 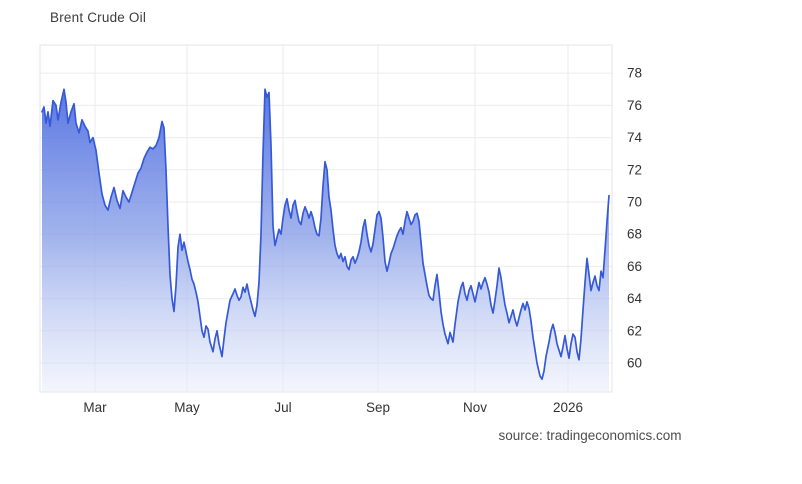 What do you see at coordinates (634, 73) in the screenshot?
I see `y-tick-label: 78` at bounding box center [634, 73].